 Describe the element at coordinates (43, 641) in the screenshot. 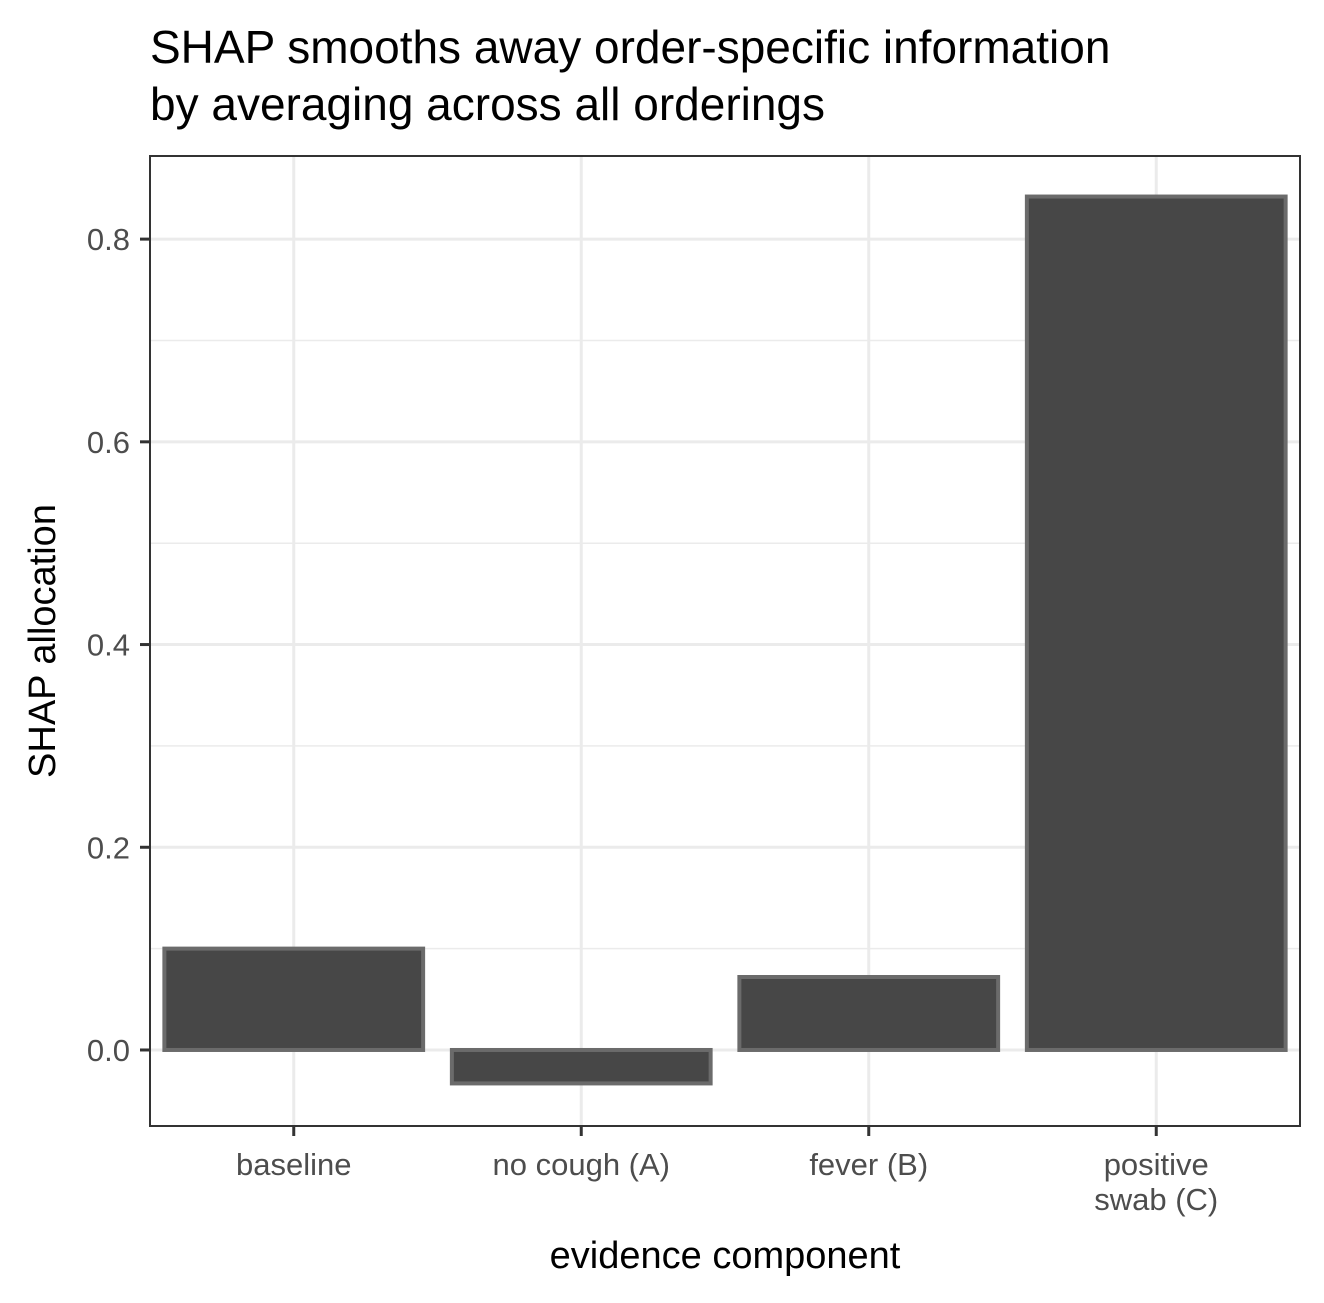

I see `y-axis-title: SHAP allocation` at that location.